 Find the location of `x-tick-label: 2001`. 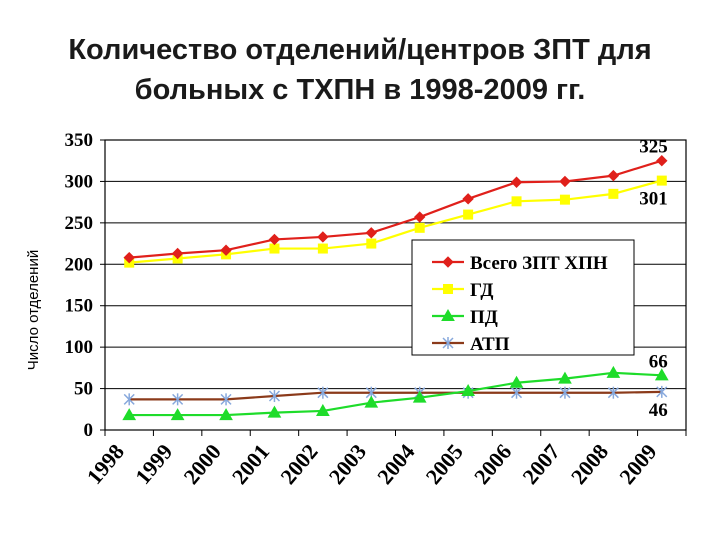

x-tick-label: 2001 is located at coordinates (250, 464).